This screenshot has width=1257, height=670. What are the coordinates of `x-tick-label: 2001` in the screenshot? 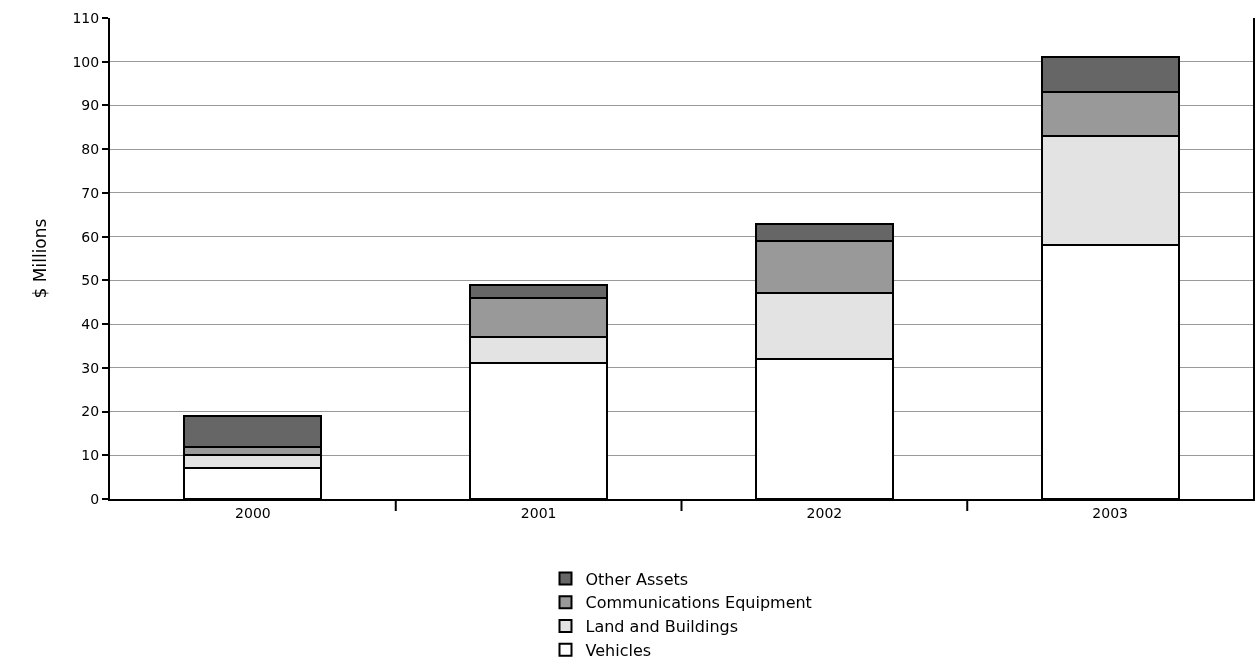 It's located at (538, 512).